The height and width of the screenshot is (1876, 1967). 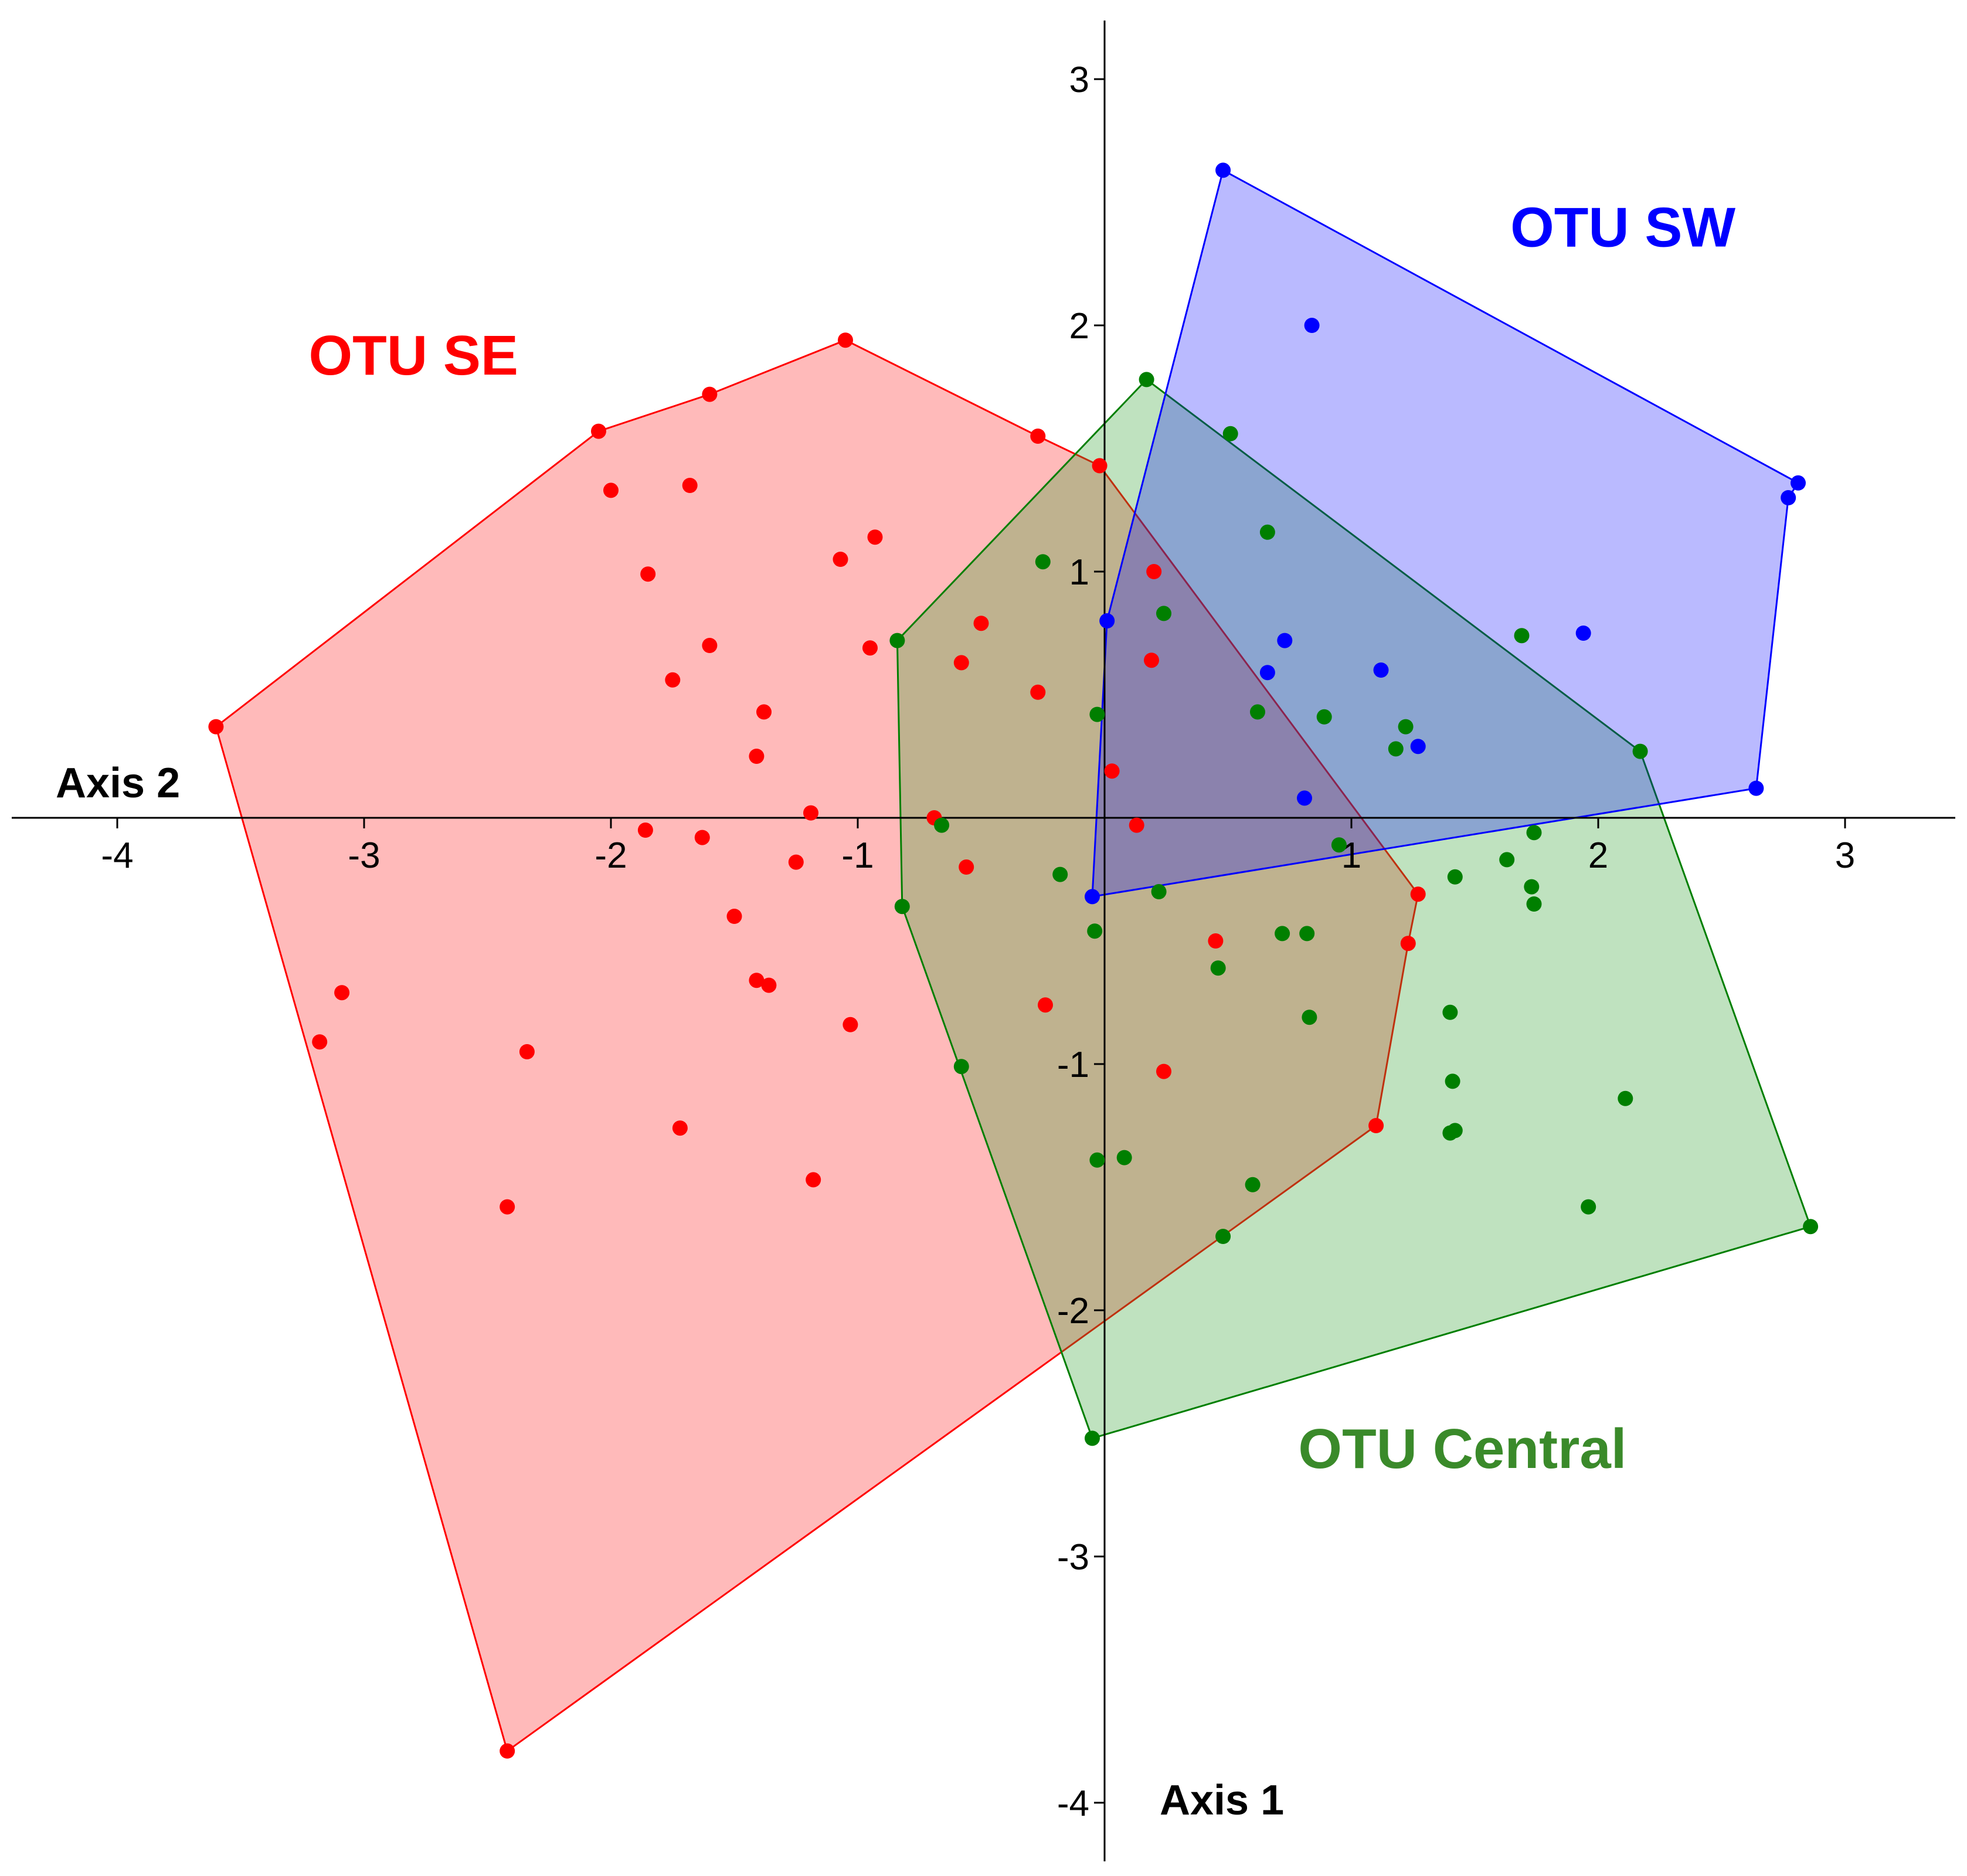 What do you see at coordinates (118, 783) in the screenshot?
I see `x-axis-title: Axis 2` at bounding box center [118, 783].